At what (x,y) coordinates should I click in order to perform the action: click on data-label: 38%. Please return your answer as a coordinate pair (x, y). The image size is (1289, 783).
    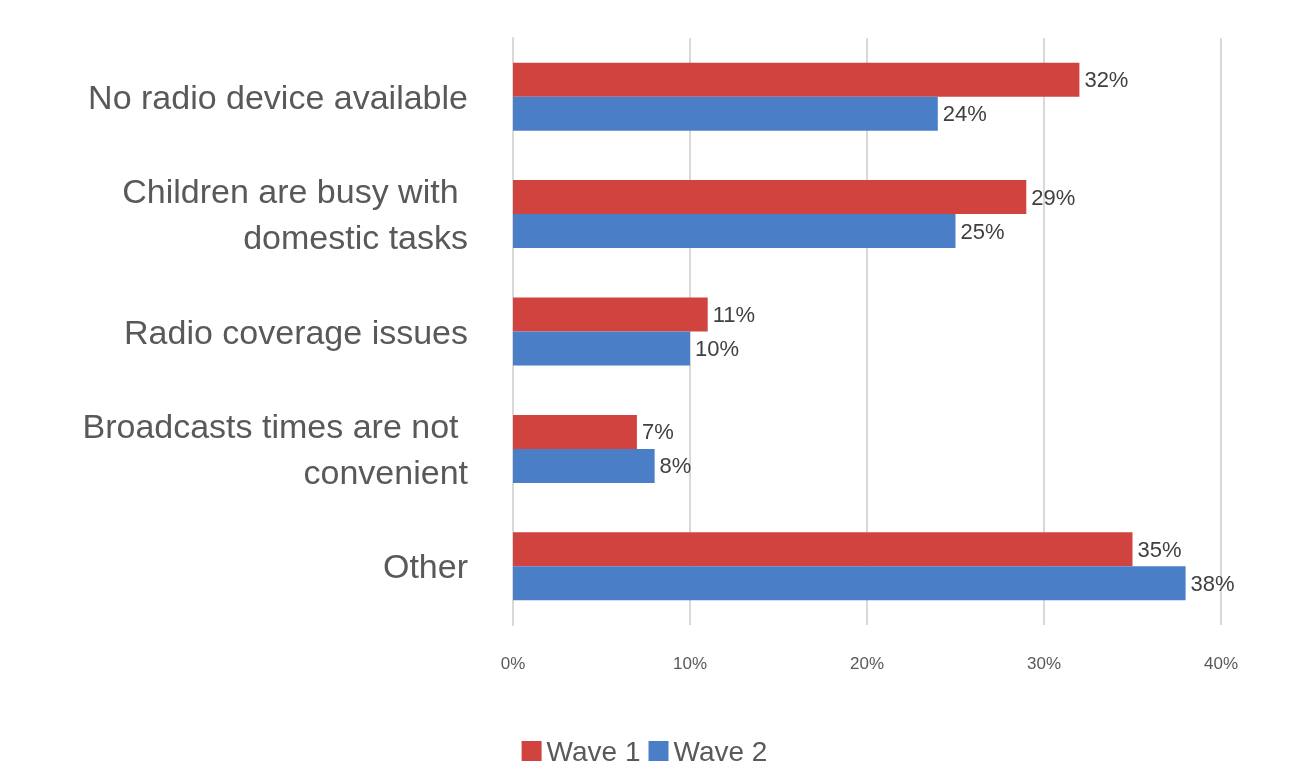
    Looking at the image, I should click on (1212, 583).